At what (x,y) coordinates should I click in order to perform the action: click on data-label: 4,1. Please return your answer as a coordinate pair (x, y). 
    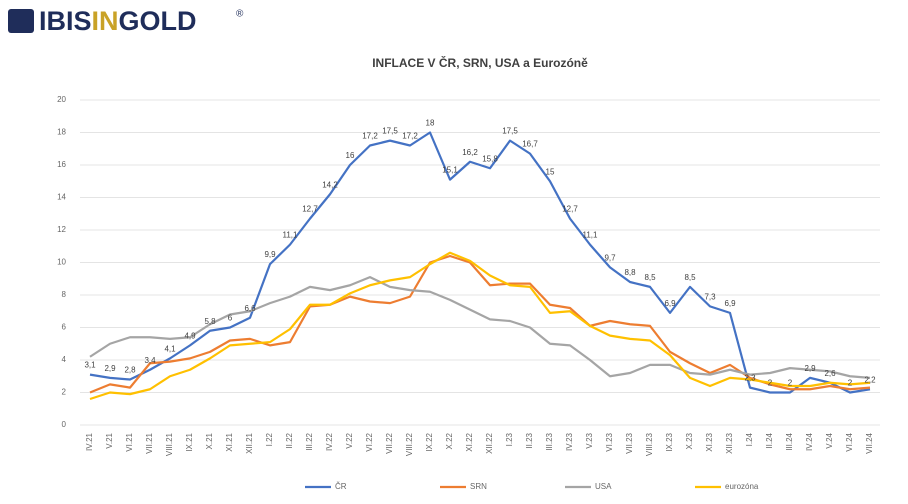
    Looking at the image, I should click on (170, 348).